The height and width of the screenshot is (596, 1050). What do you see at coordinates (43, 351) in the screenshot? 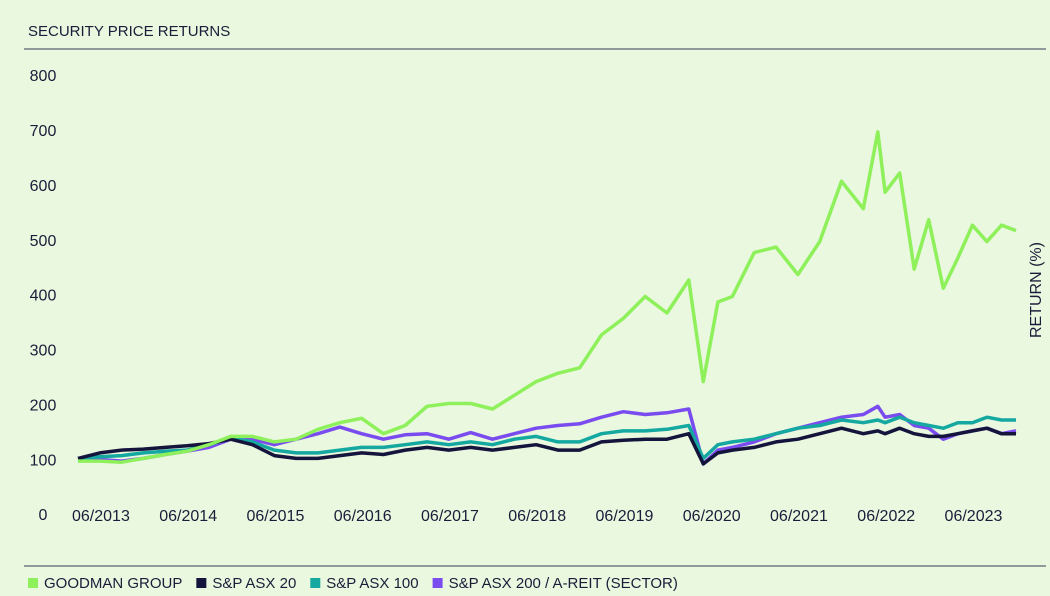
I see `y-tick-label: 300` at bounding box center [43, 351].